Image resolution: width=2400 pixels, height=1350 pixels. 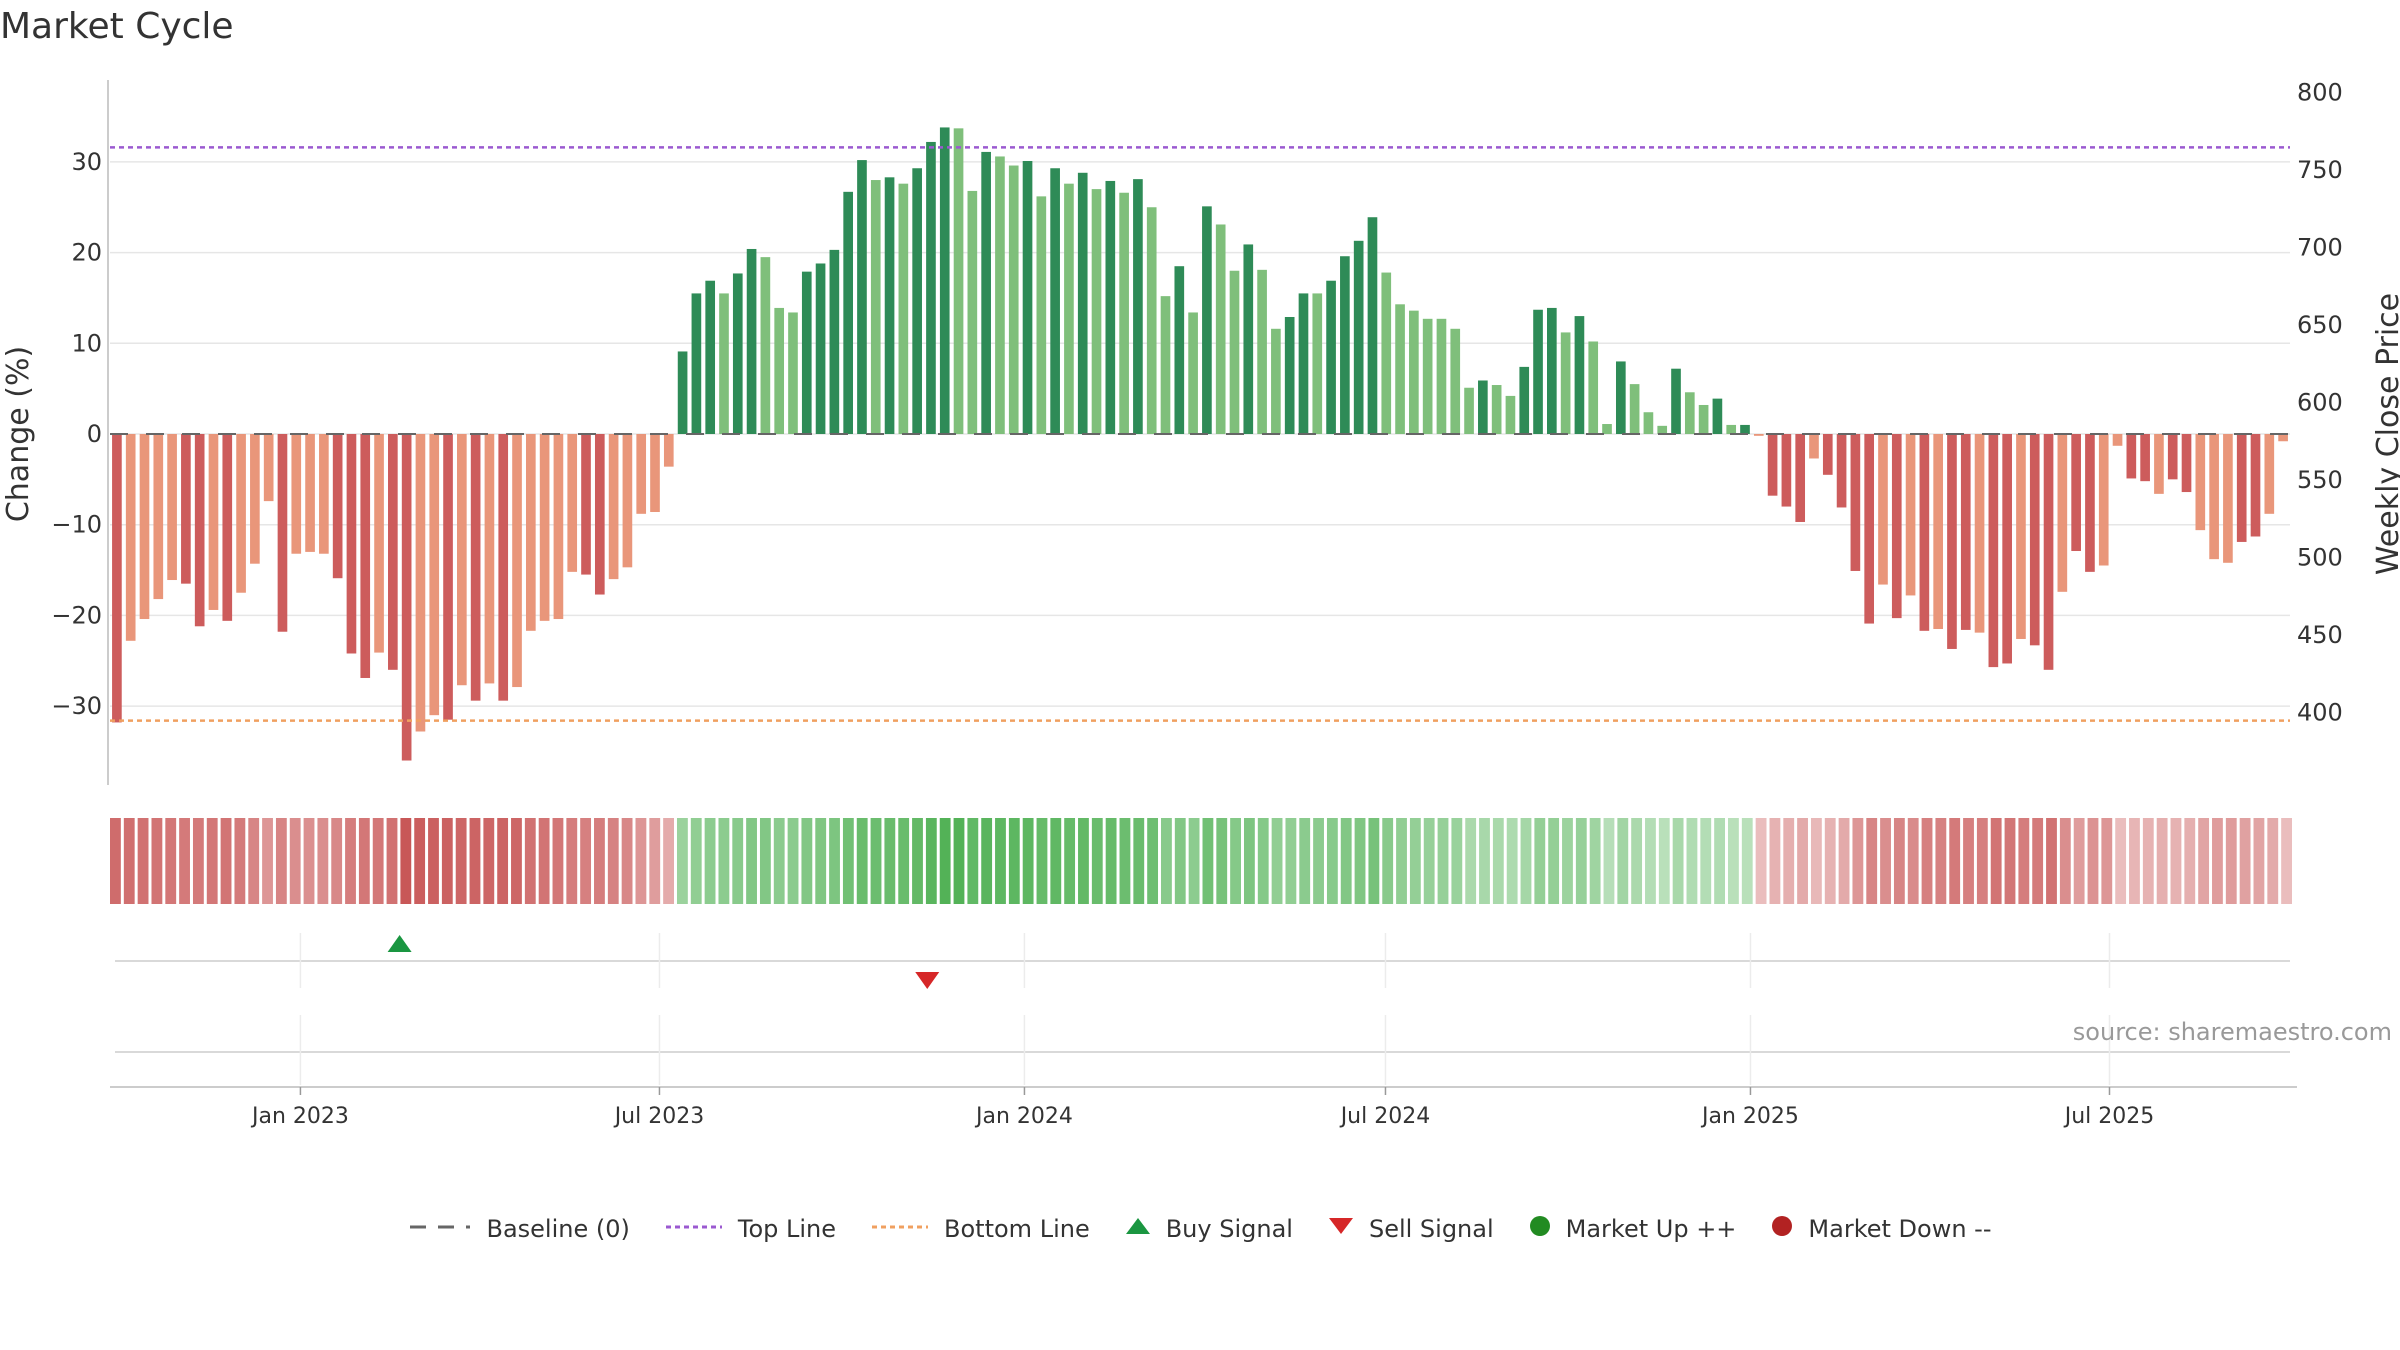 I want to click on y-tick-label: −30, so click(x=76, y=706).